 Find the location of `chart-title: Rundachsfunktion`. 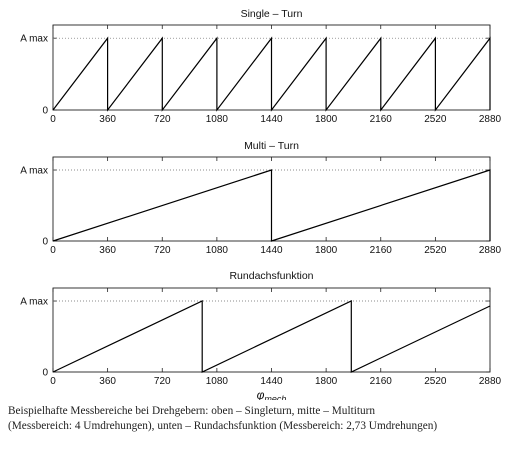

chart-title: Rundachsfunktion is located at coordinates (271, 276).